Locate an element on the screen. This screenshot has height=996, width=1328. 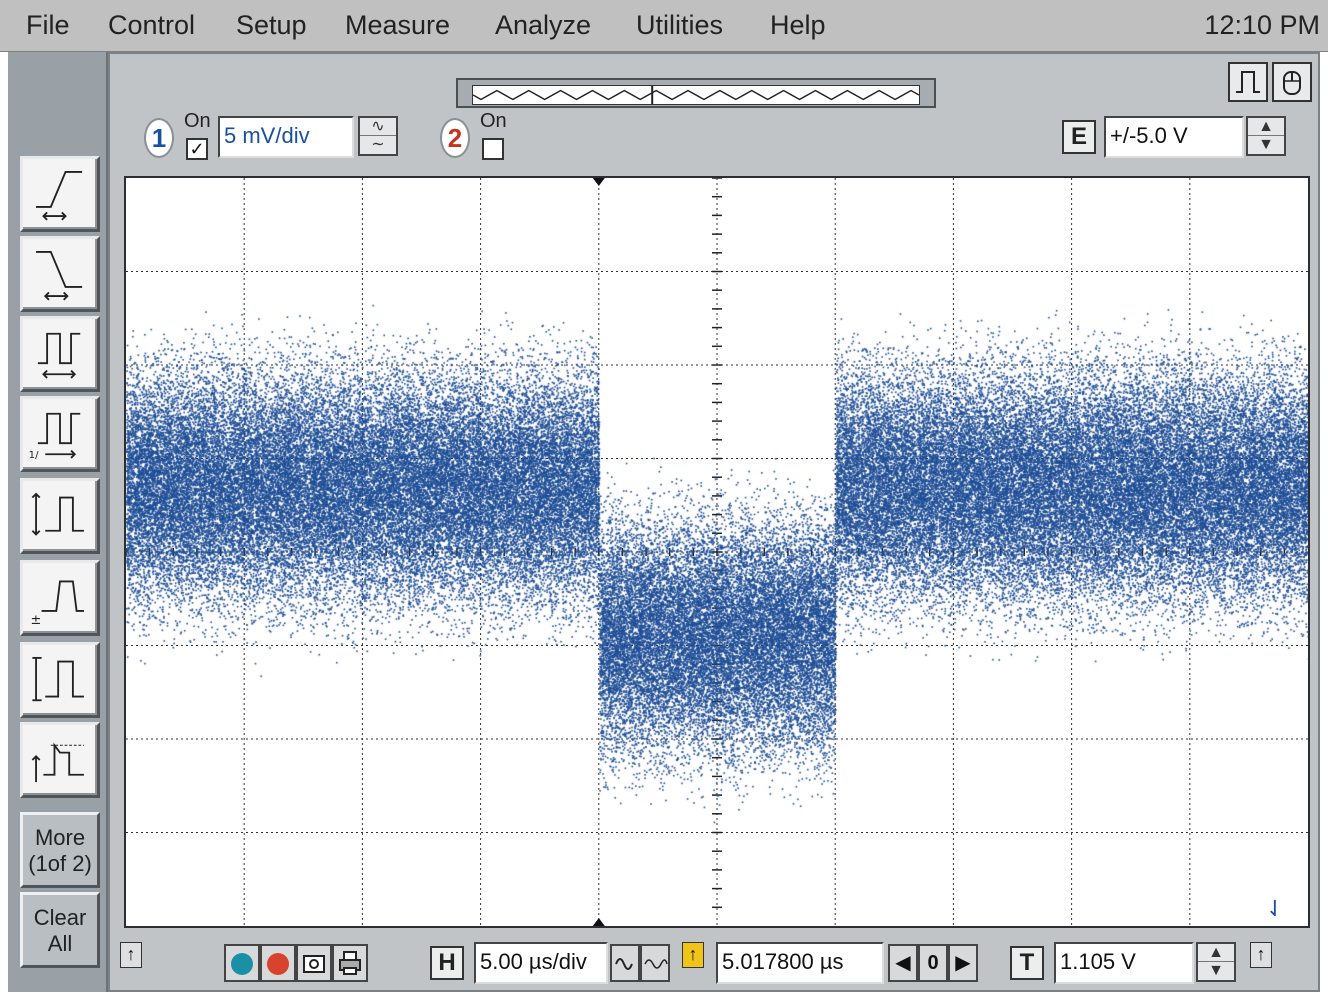
cyan-dot-icon is located at coordinates (242, 964).